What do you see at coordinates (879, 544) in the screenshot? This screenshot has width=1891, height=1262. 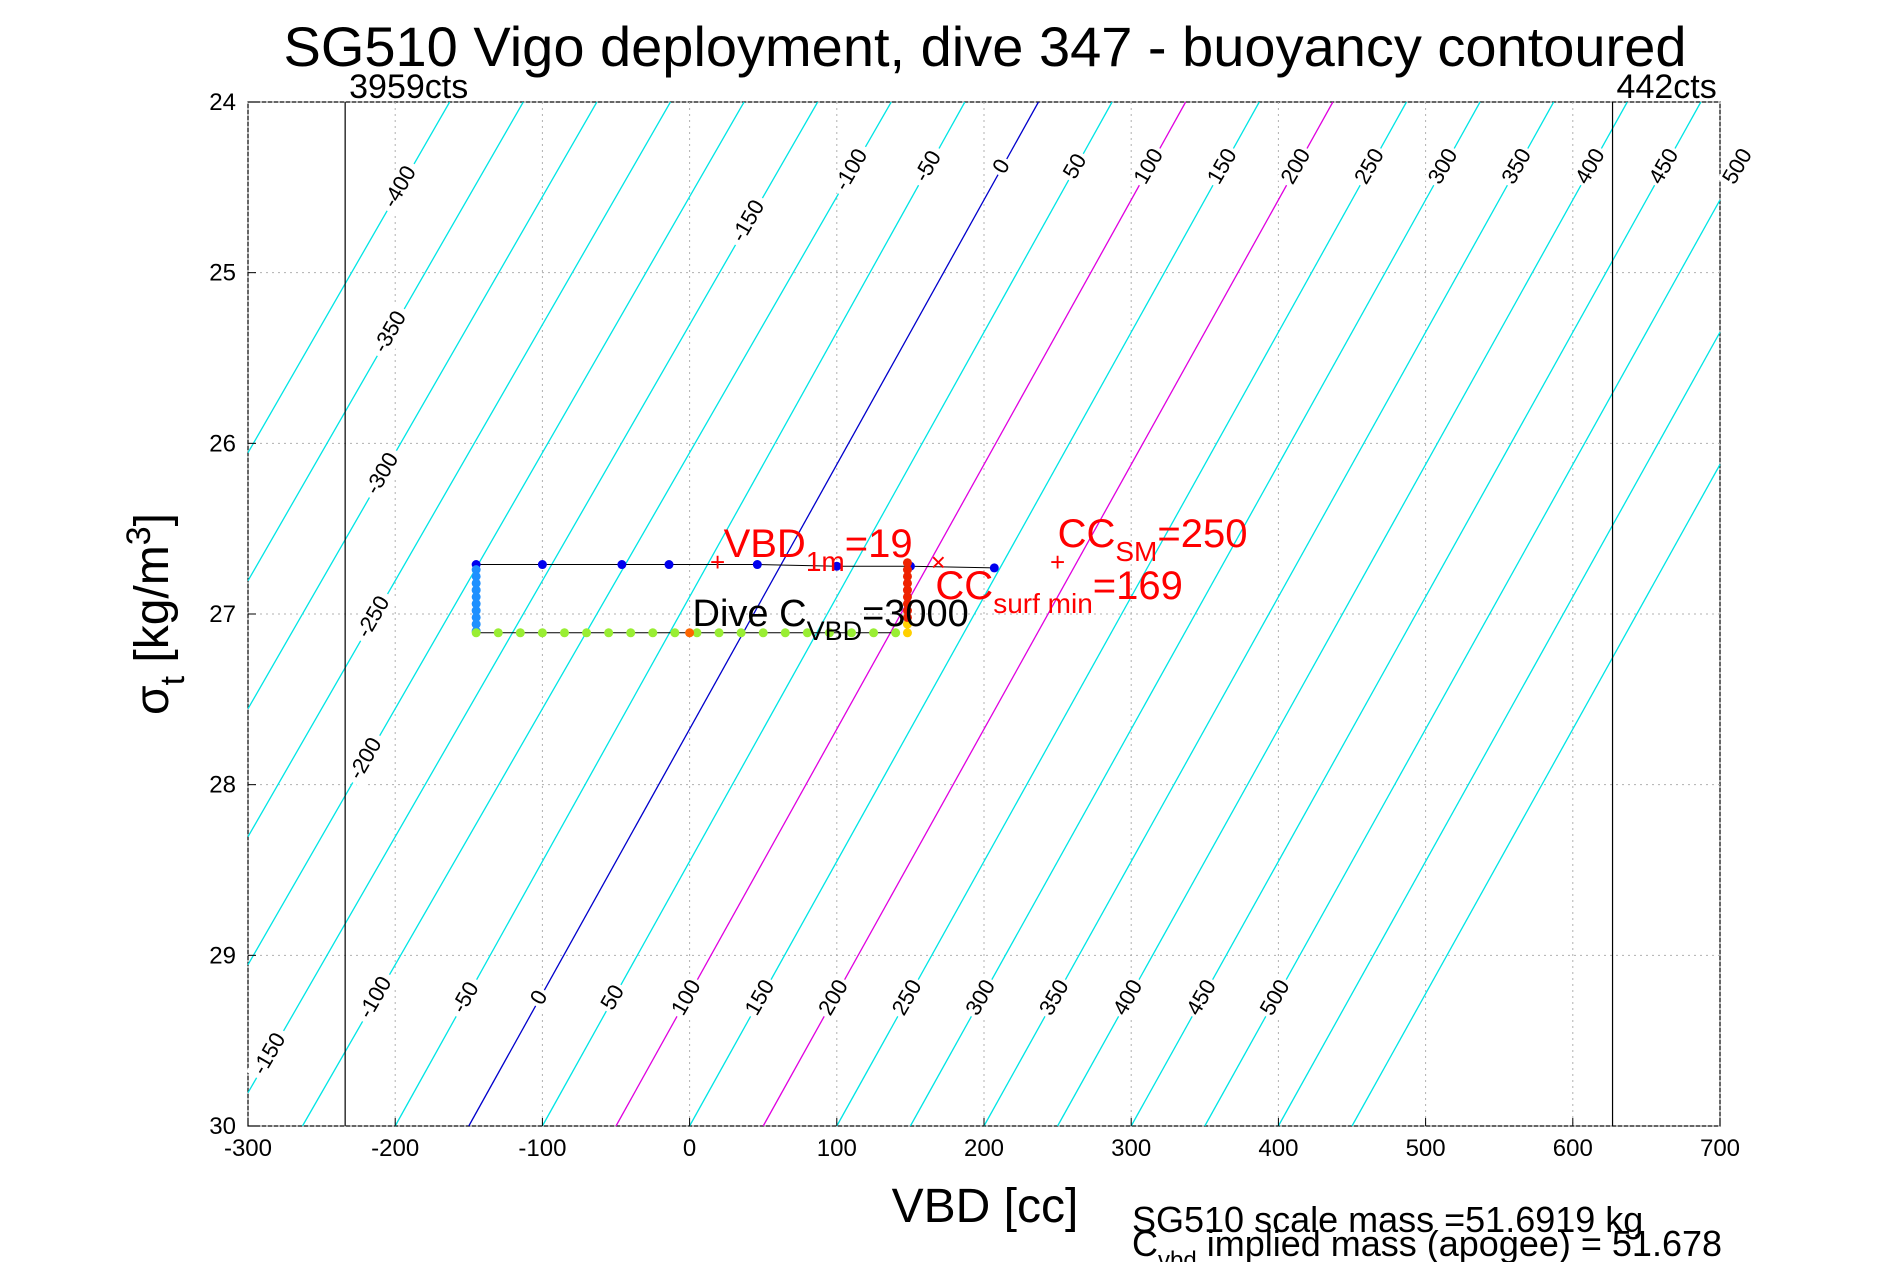 I see `annotation-label-tail: =19` at bounding box center [879, 544].